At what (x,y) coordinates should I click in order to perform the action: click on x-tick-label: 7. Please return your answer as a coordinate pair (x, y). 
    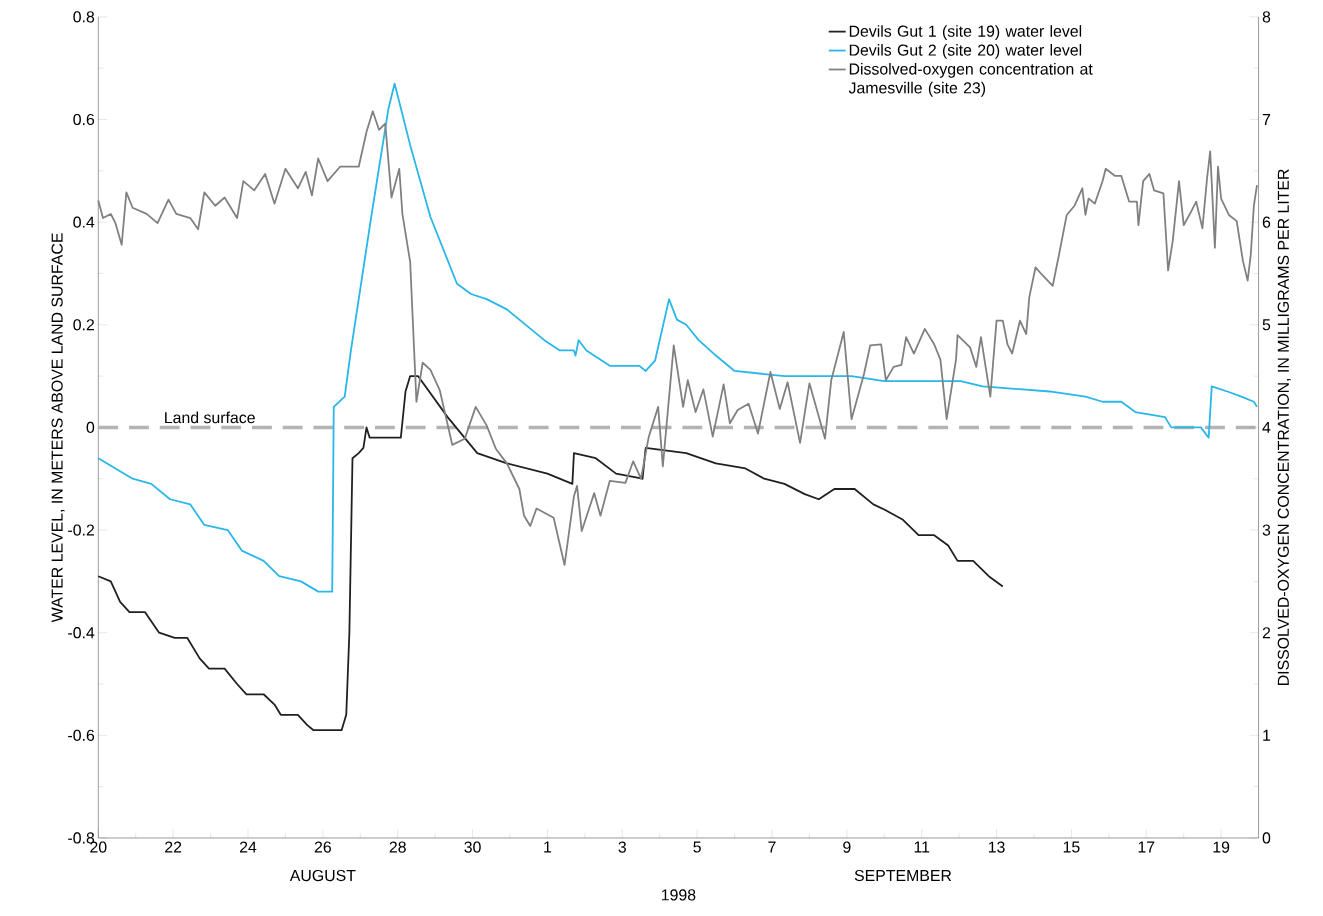
    Looking at the image, I should click on (772, 847).